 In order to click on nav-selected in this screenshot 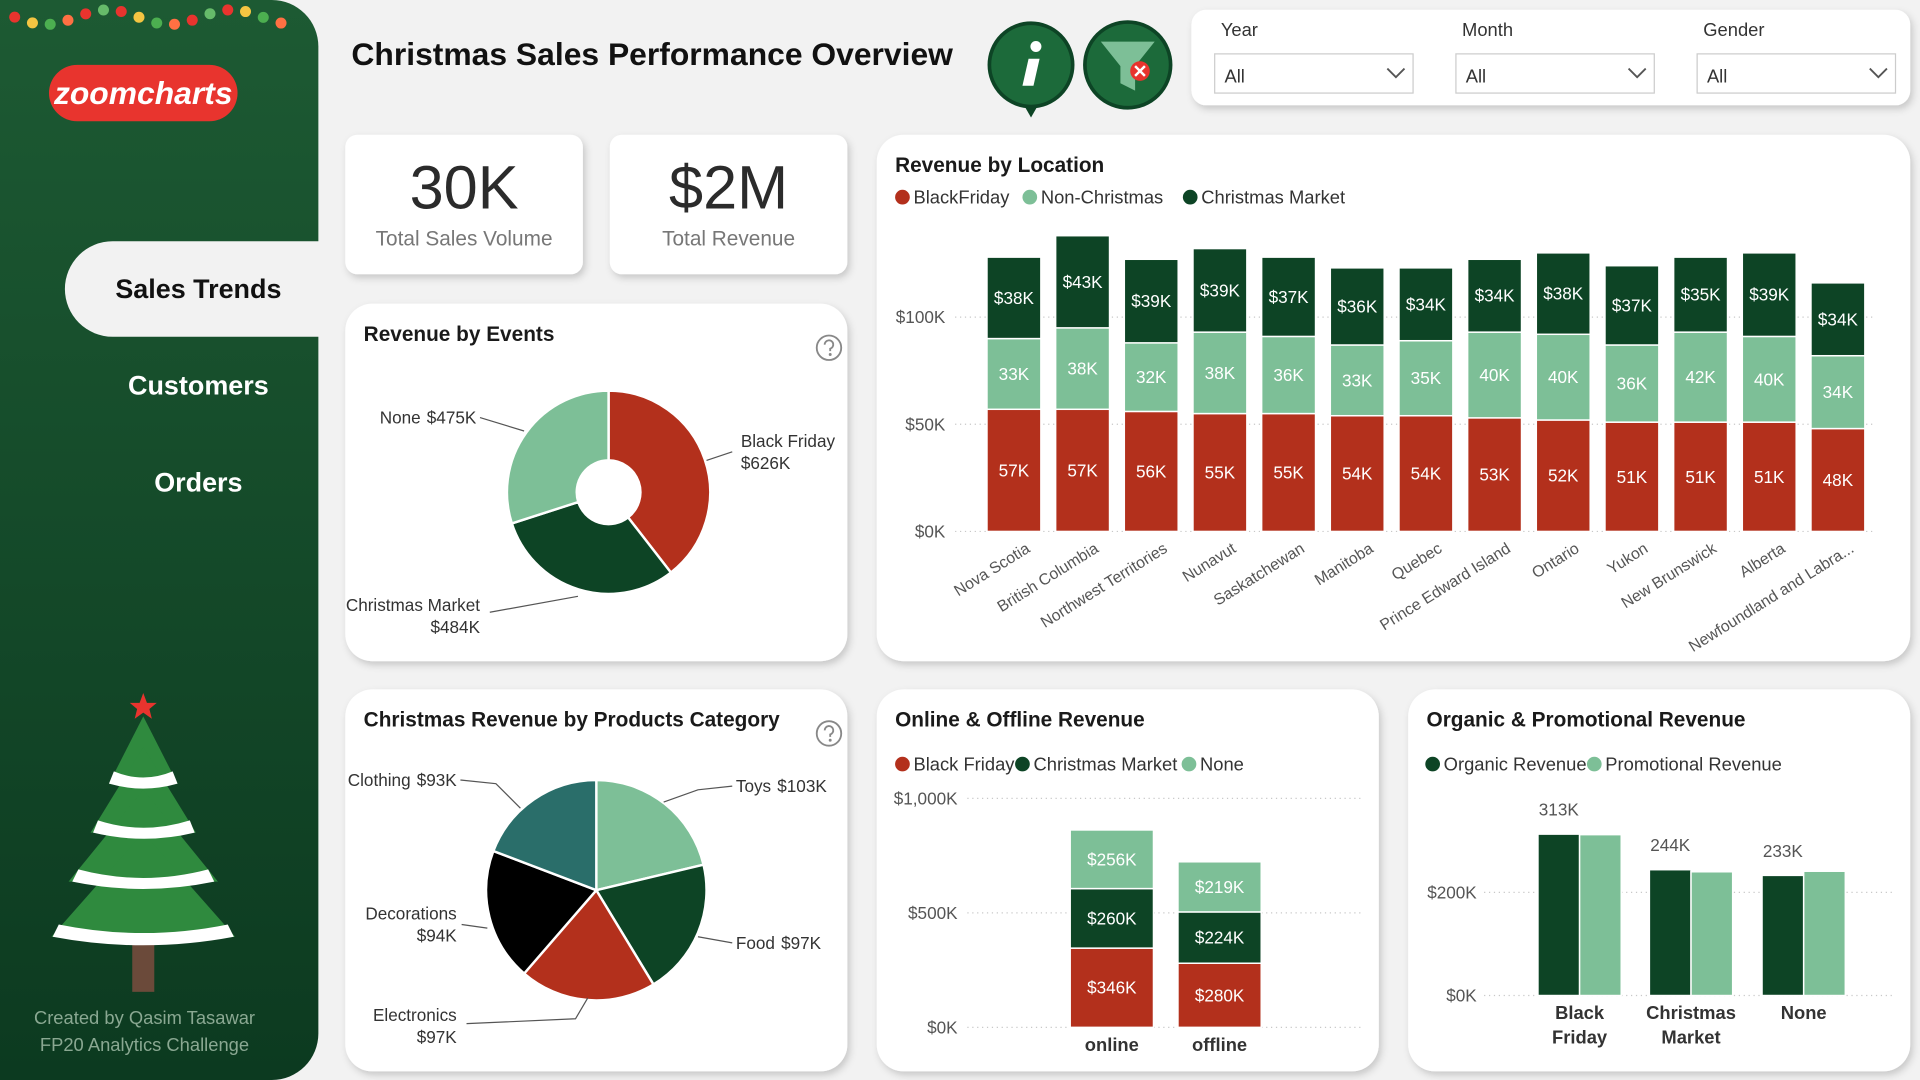, I will do `click(192, 289)`.